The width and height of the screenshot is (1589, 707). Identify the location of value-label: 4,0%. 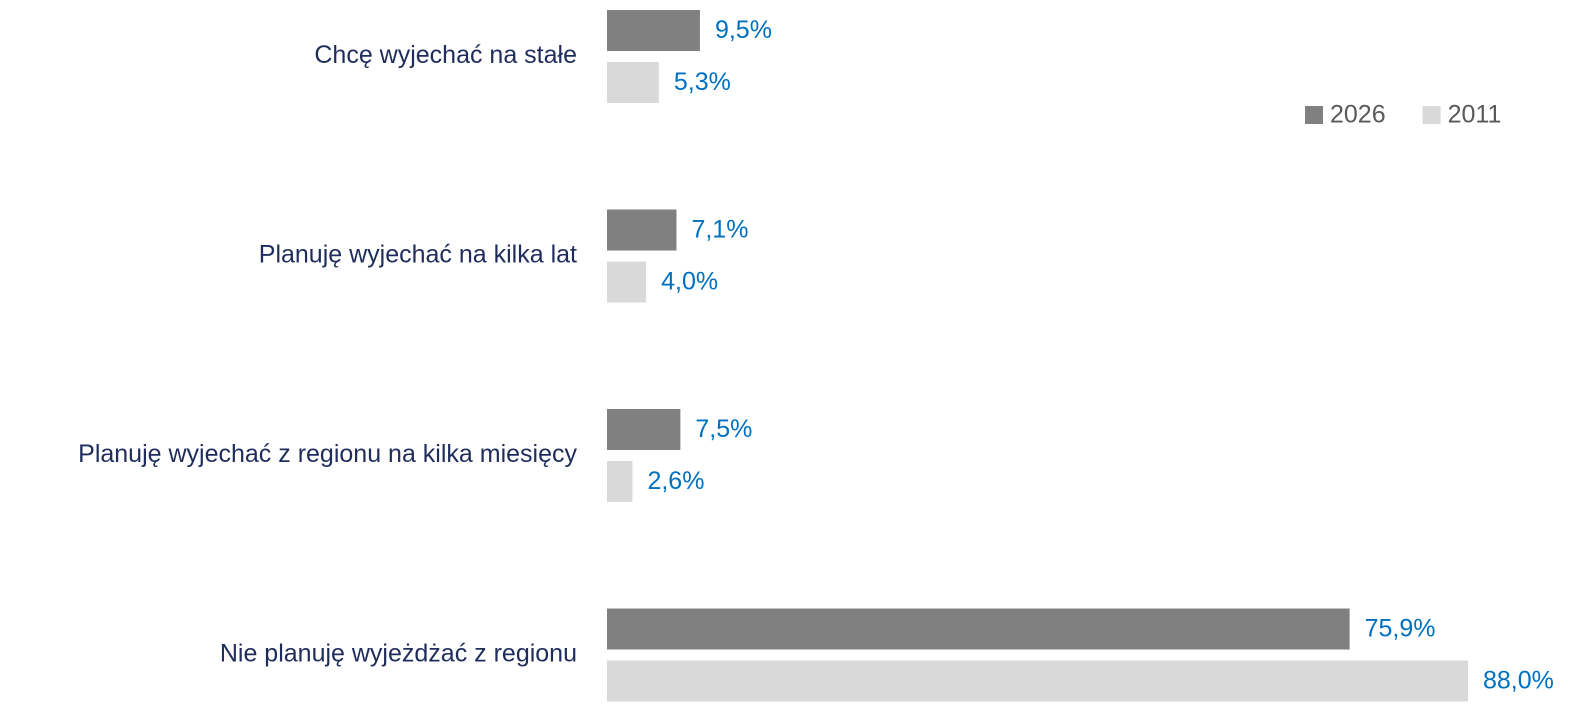
(689, 282).